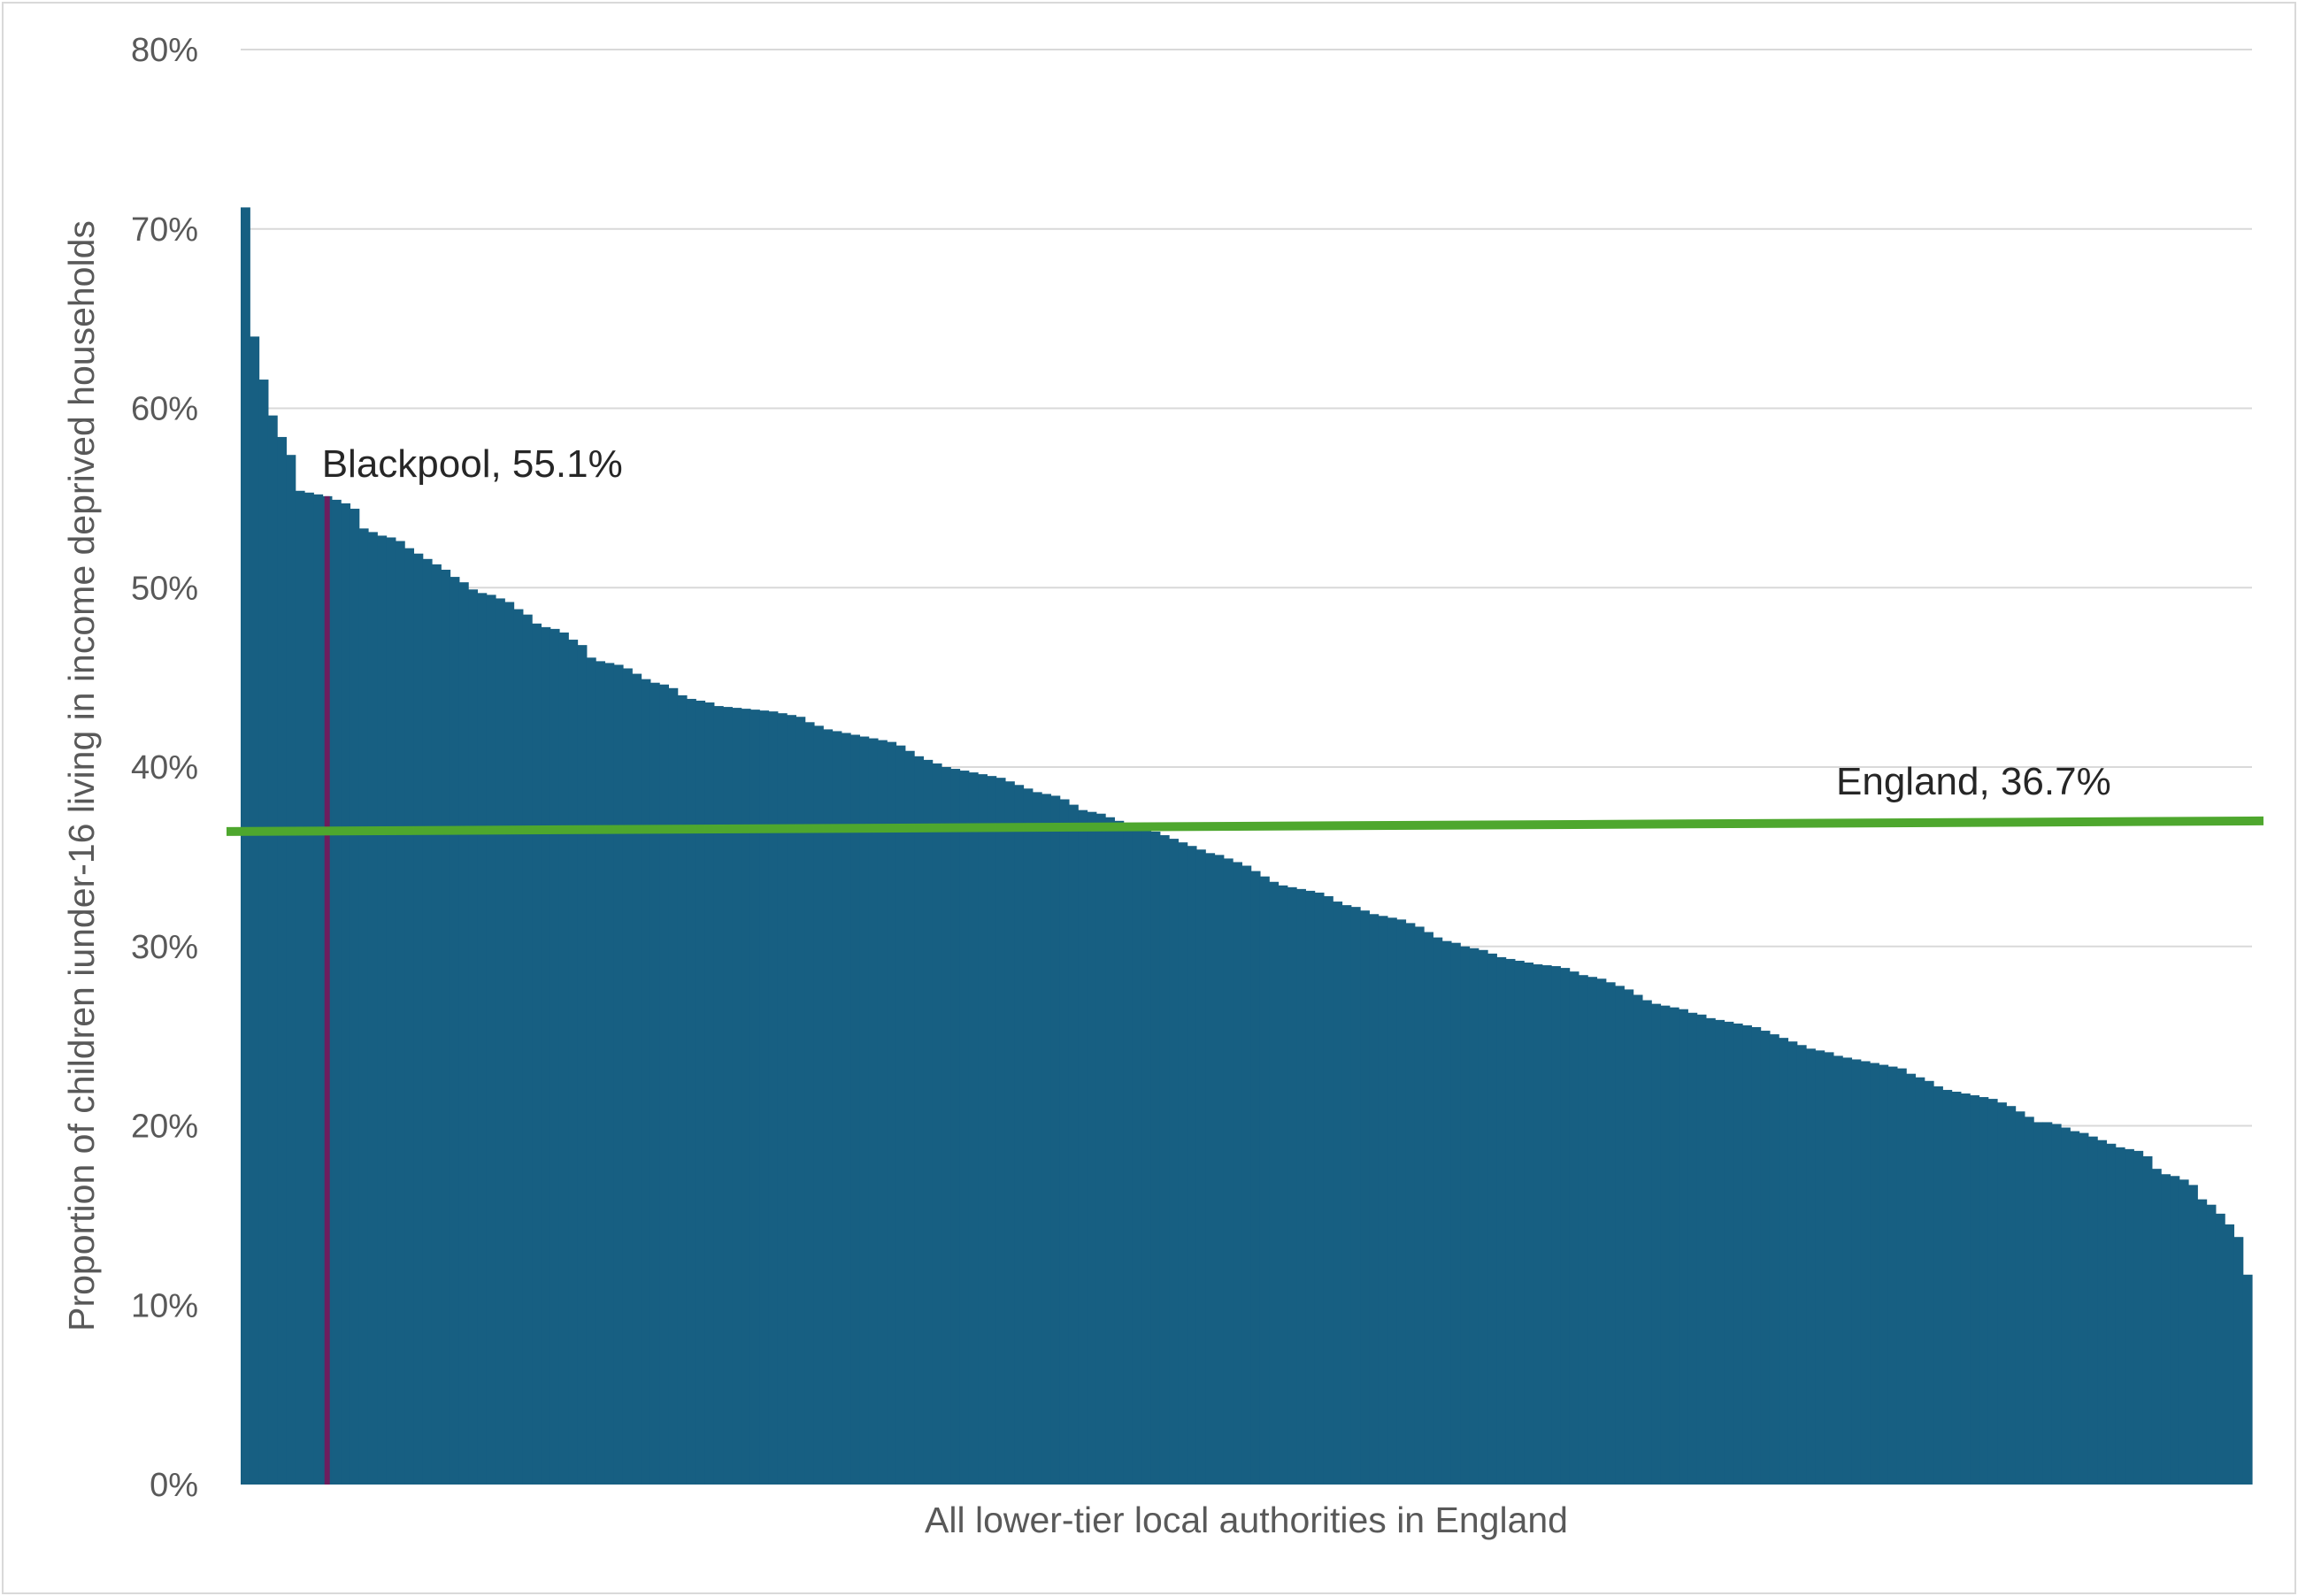 This screenshot has width=2298, height=1596. I want to click on y-tick-label: 60%, so click(164, 409).